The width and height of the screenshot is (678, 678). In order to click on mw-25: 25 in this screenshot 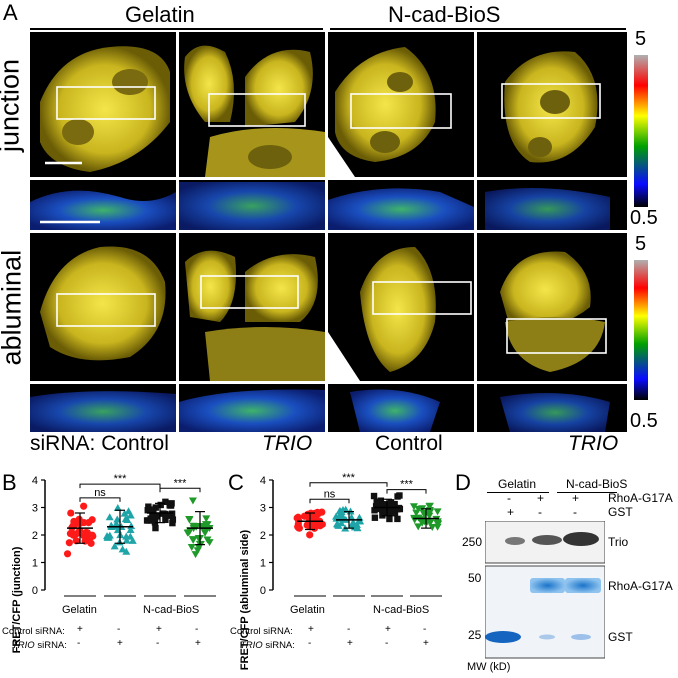, I will do `click(475, 635)`.